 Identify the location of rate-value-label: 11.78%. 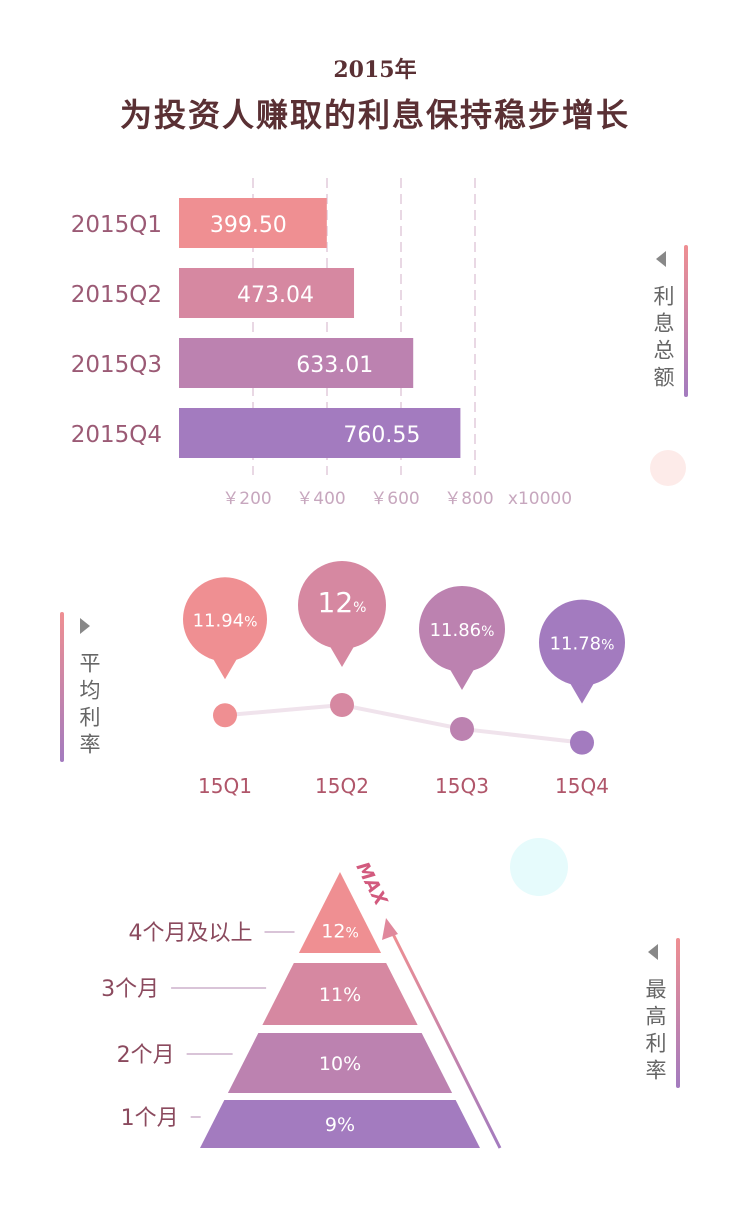
(582, 644).